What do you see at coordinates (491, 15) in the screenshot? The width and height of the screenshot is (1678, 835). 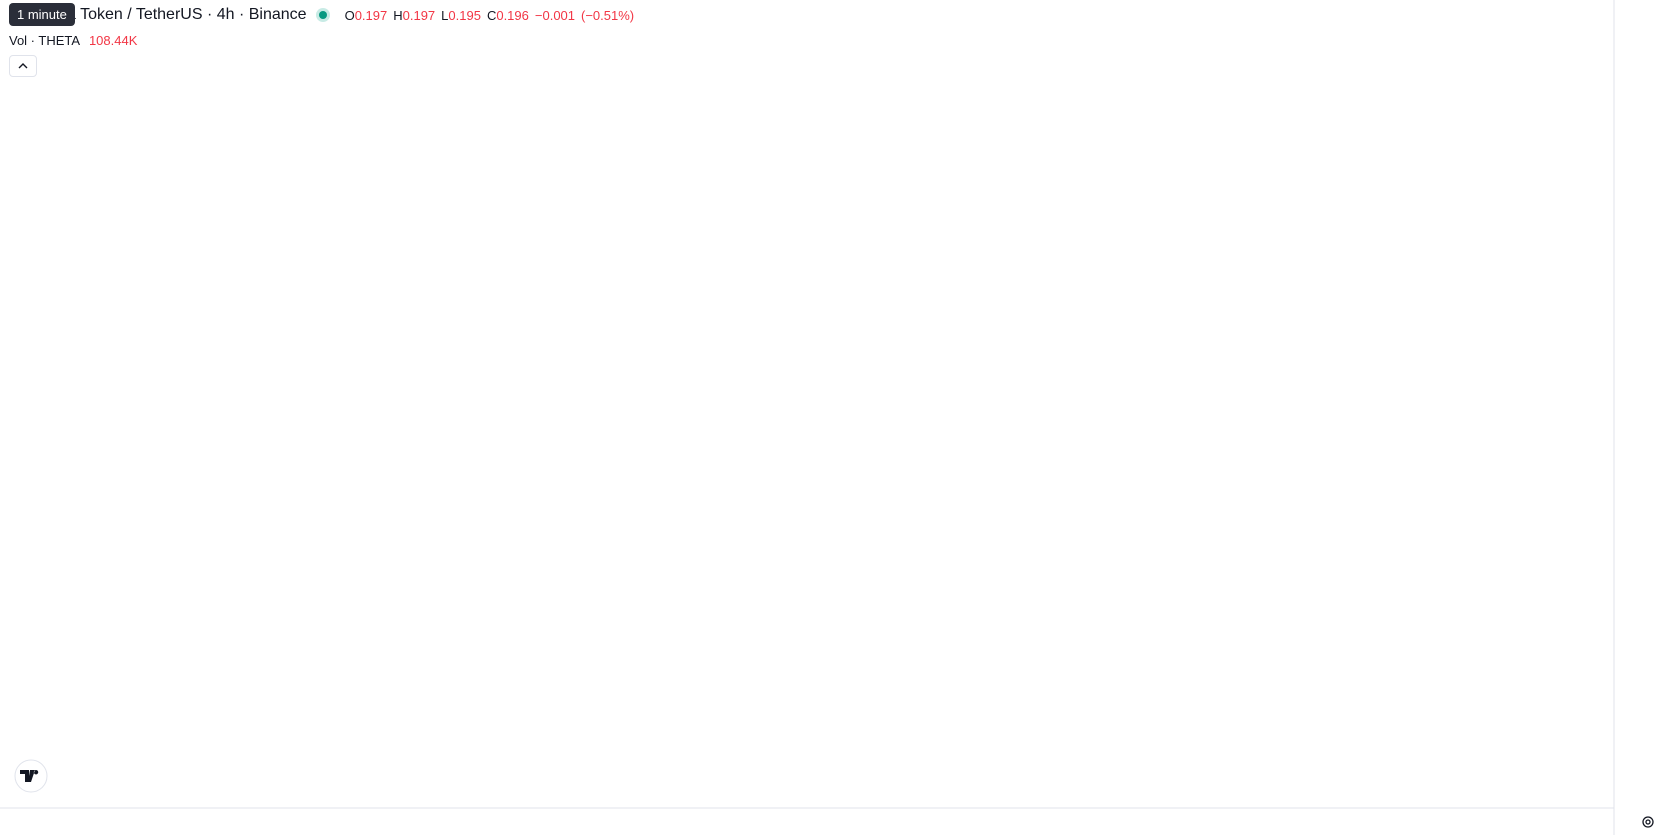 I see `ohlc-key: C` at bounding box center [491, 15].